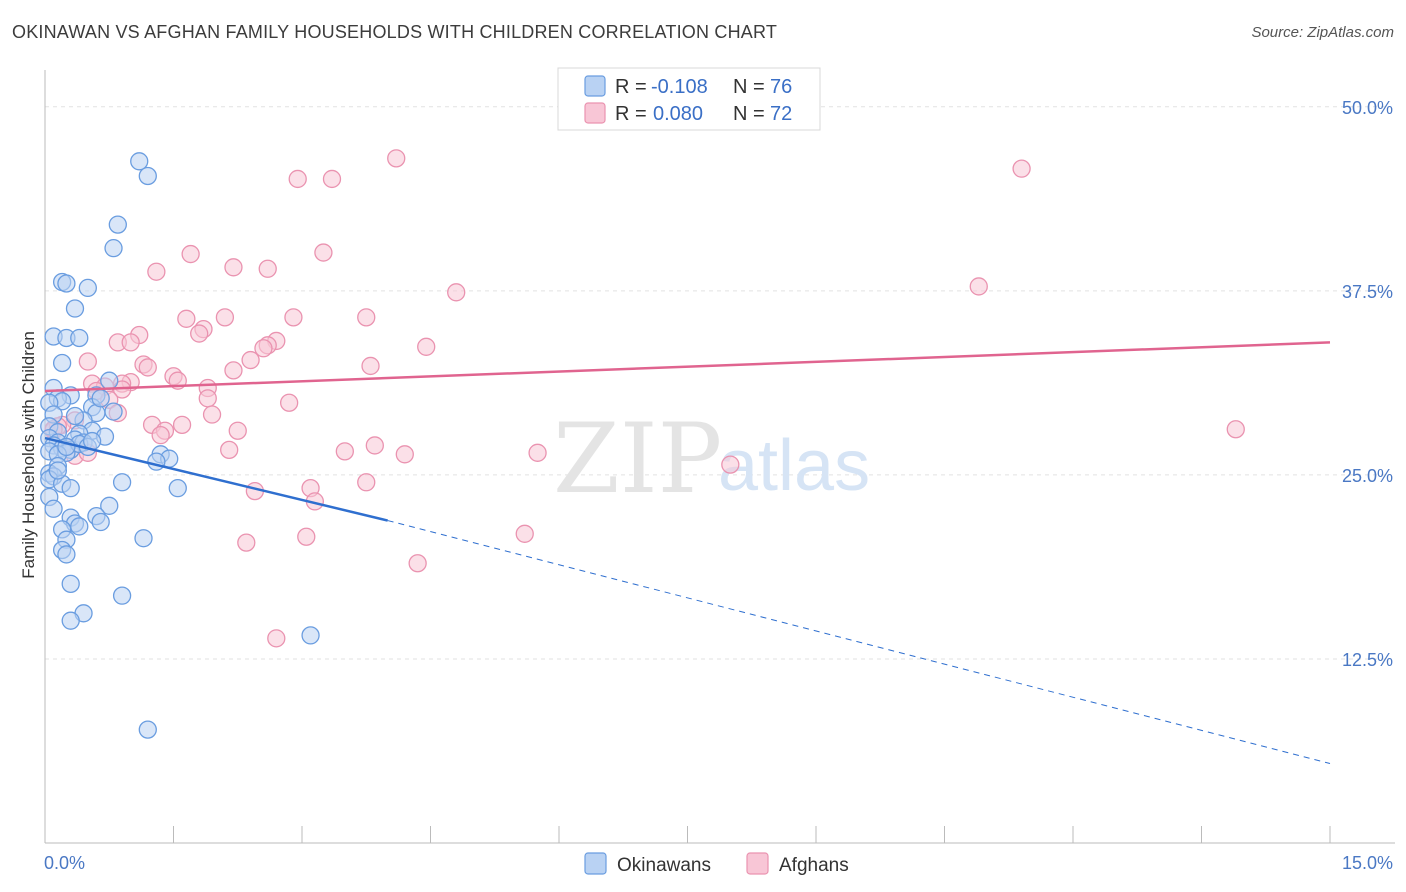 The width and height of the screenshot is (1406, 892). I want to click on legend-n-value: 72, so click(781, 114).